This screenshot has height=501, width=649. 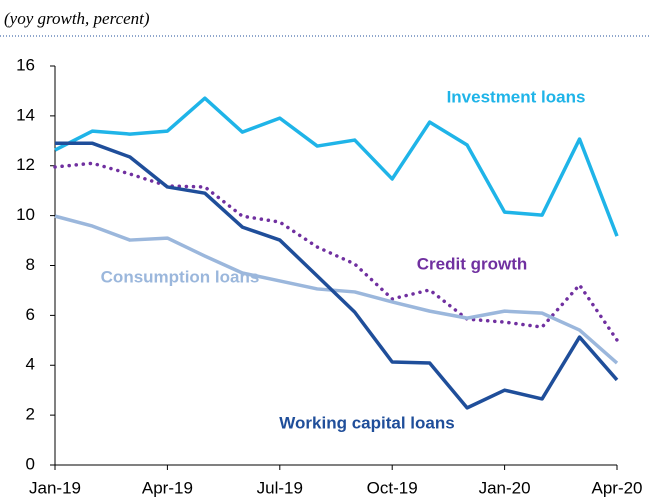 I want to click on y-tick-label: 8, so click(x=30, y=264).